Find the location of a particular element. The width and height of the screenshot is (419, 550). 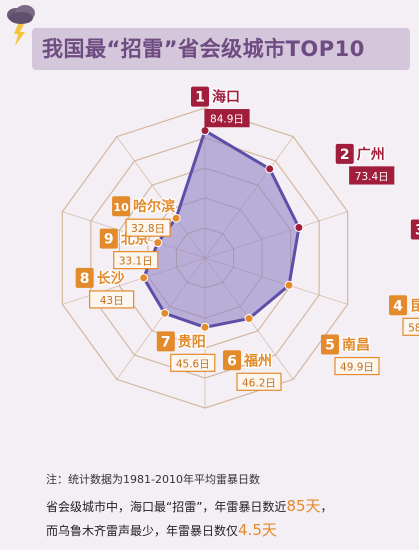

data-label-group: 1 海口 84.9日 is located at coordinates (220, 111).